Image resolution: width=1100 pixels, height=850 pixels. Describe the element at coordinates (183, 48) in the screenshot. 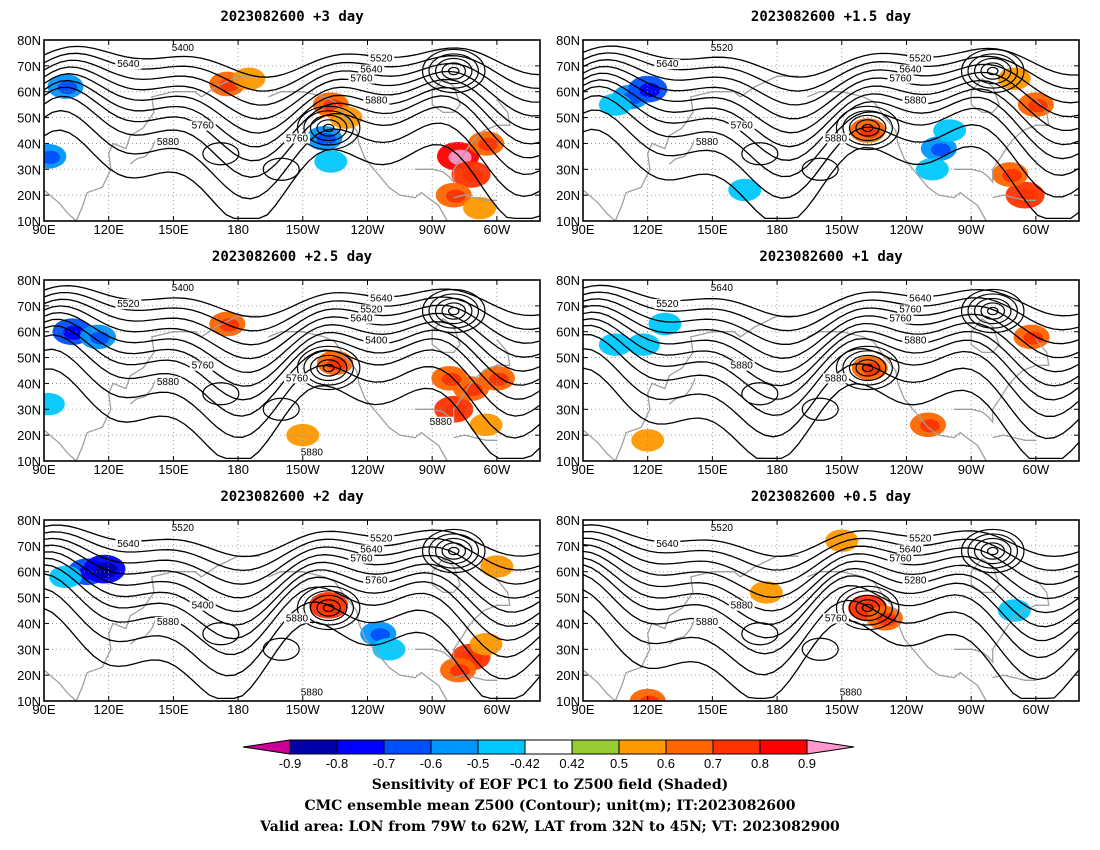

I see `contour-label: 5400` at that location.